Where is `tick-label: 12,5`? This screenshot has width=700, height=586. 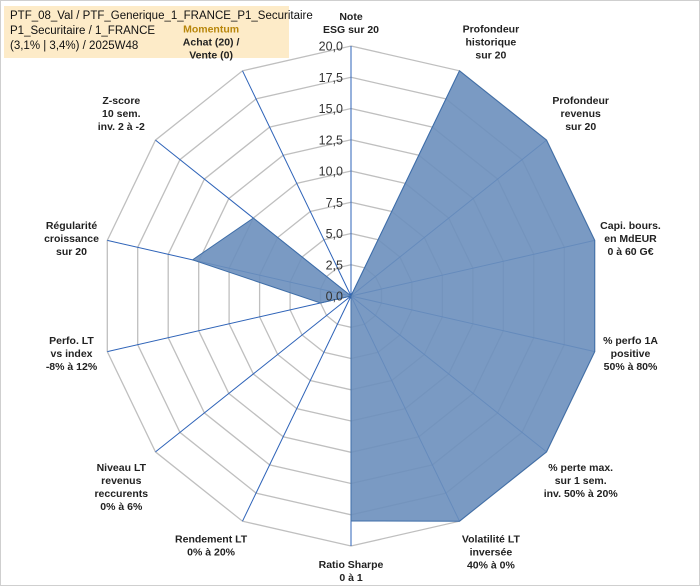 tick-label: 12,5 is located at coordinates (331, 140).